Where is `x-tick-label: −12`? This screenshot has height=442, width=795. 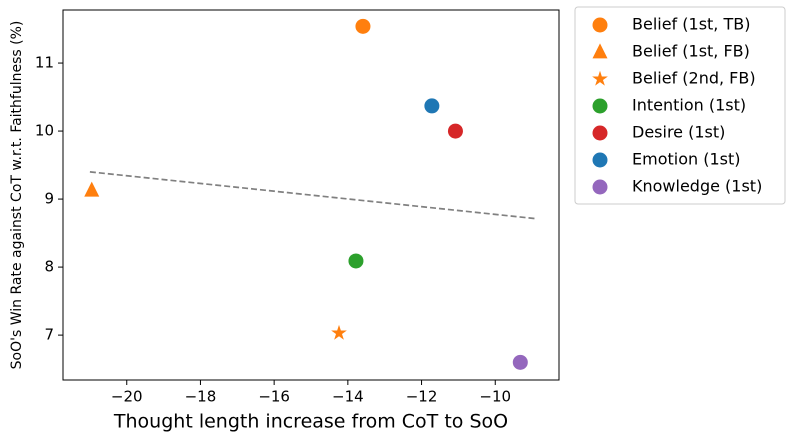
x-tick-label: −12 is located at coordinates (422, 397).